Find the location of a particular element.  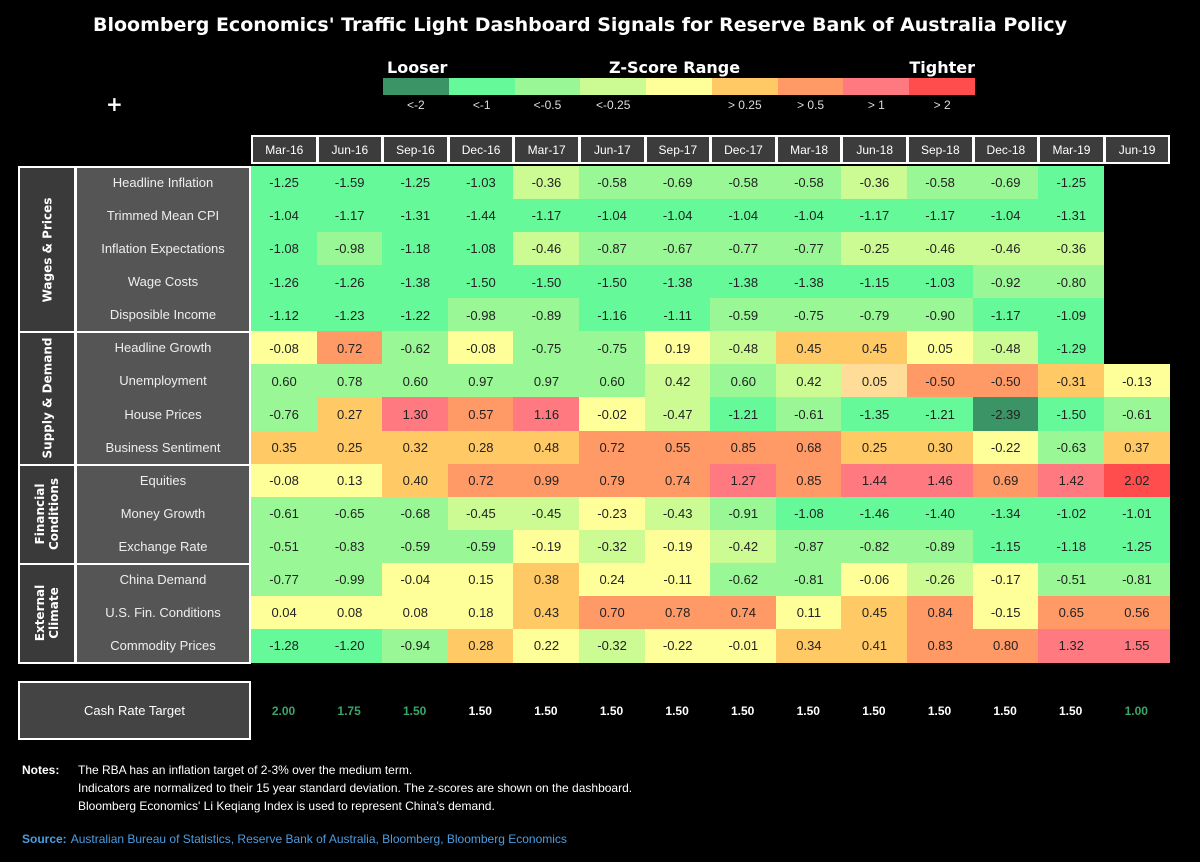

cash-rate-value: 1.75 is located at coordinates (349, 711).